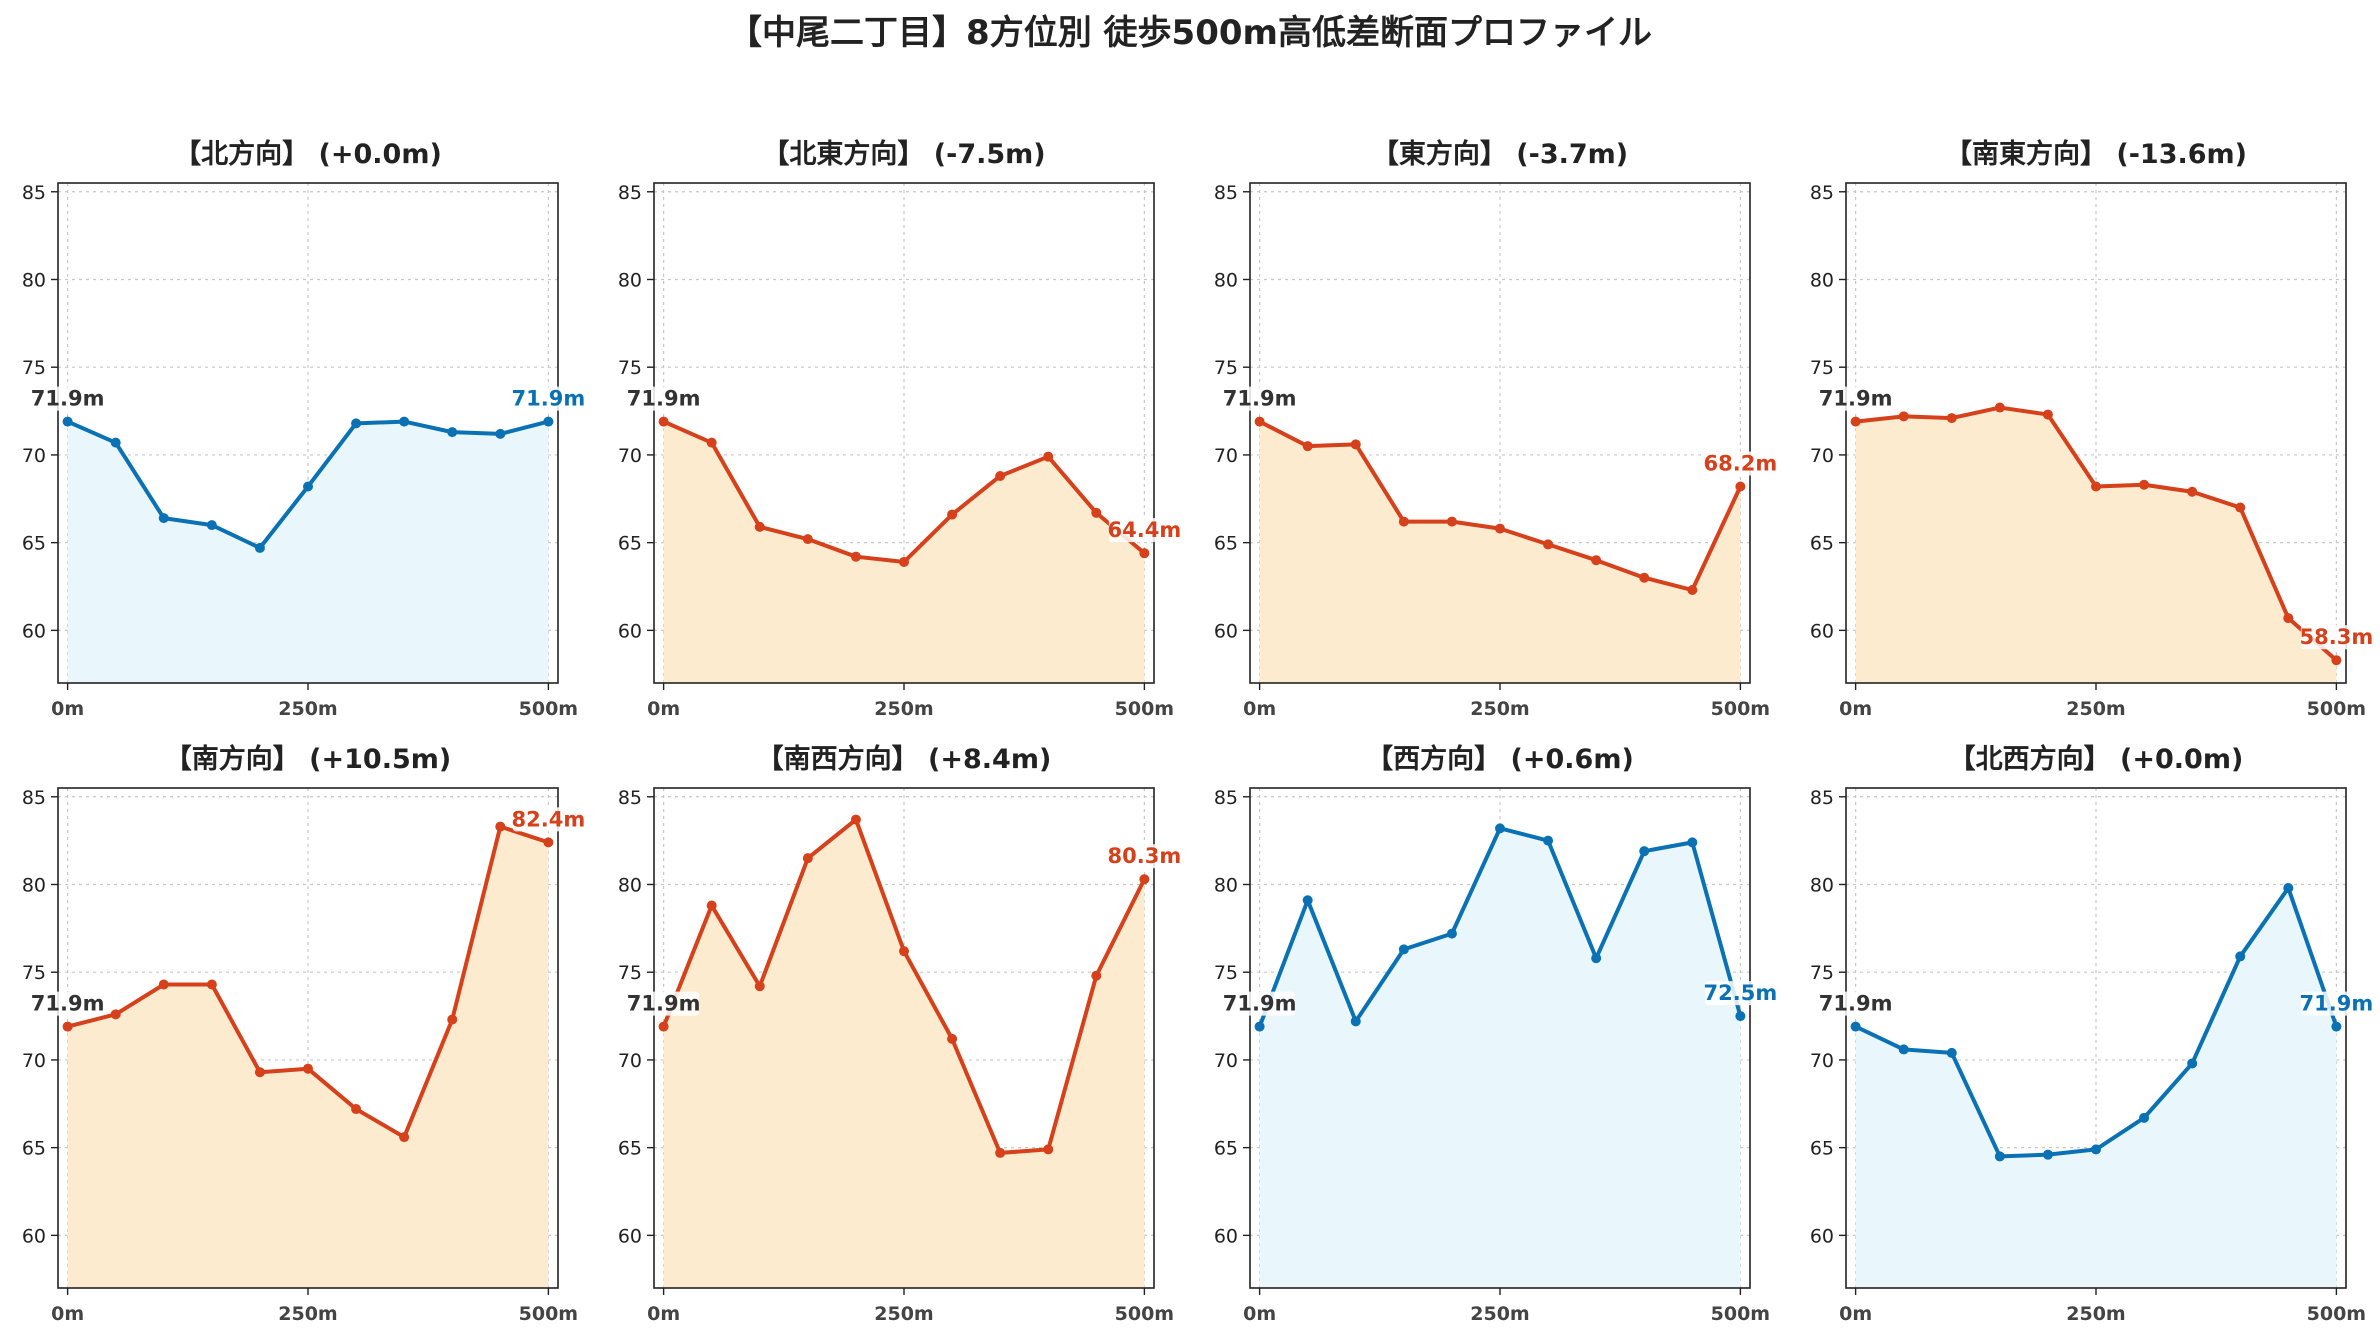  I want to click on panel-title: 【南西方向】 (+8.4m), so click(904, 759).